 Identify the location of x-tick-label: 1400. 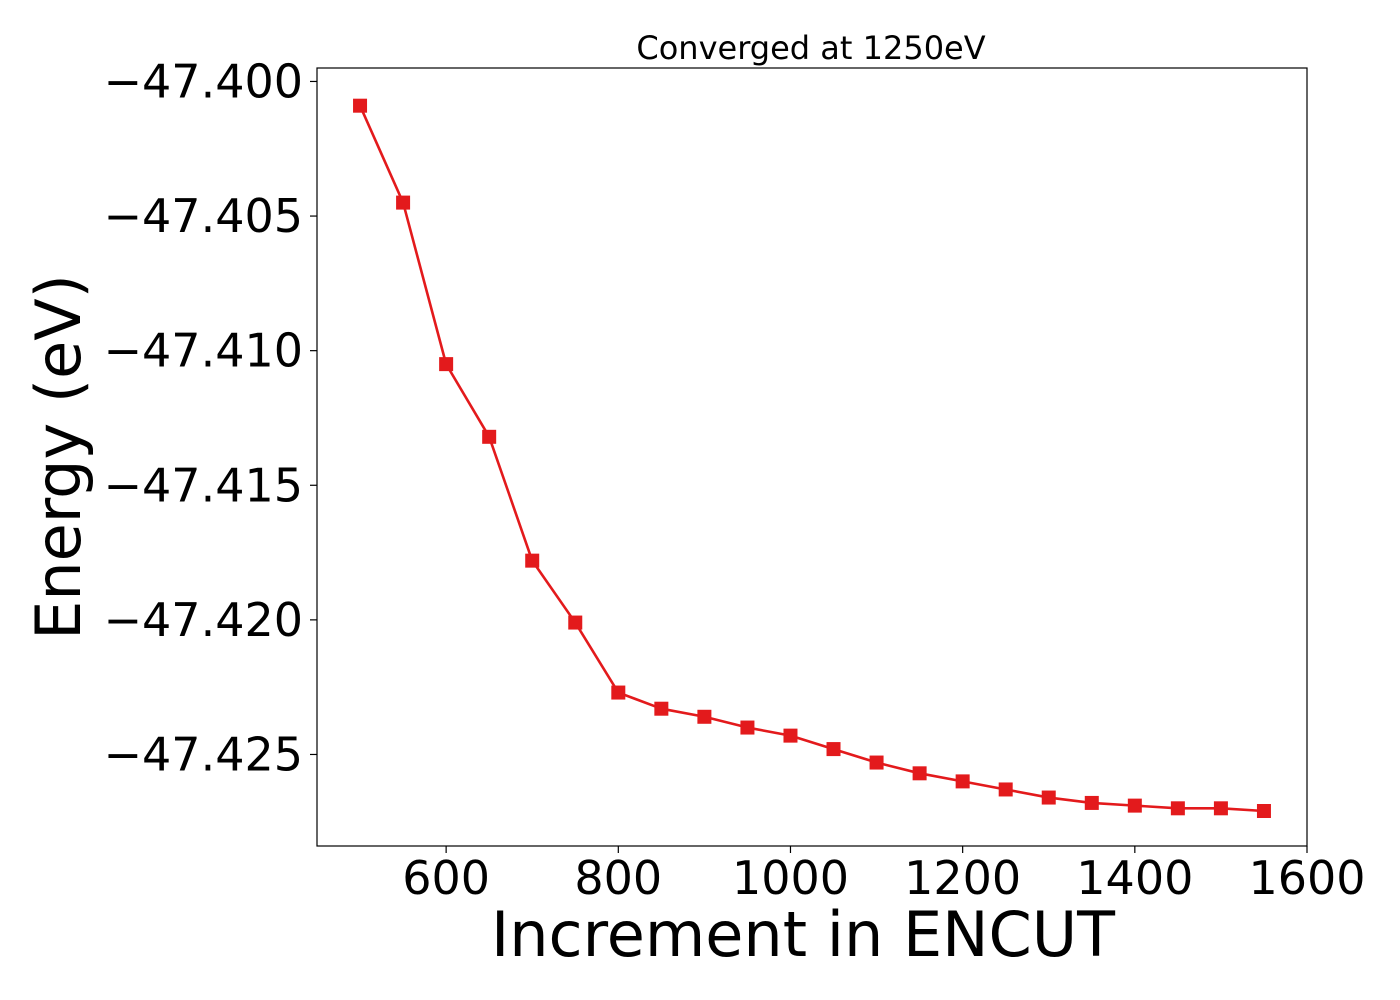
(1134, 878).